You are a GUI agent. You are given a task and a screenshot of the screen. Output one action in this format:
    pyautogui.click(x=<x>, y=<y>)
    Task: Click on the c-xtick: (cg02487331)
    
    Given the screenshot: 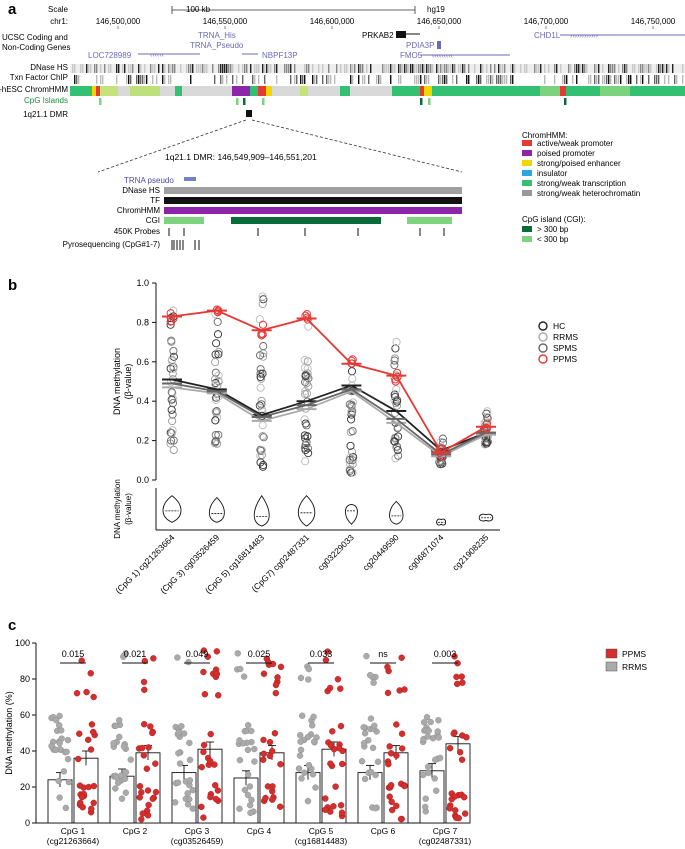 What is the action you would take?
    pyautogui.click(x=445, y=841)
    